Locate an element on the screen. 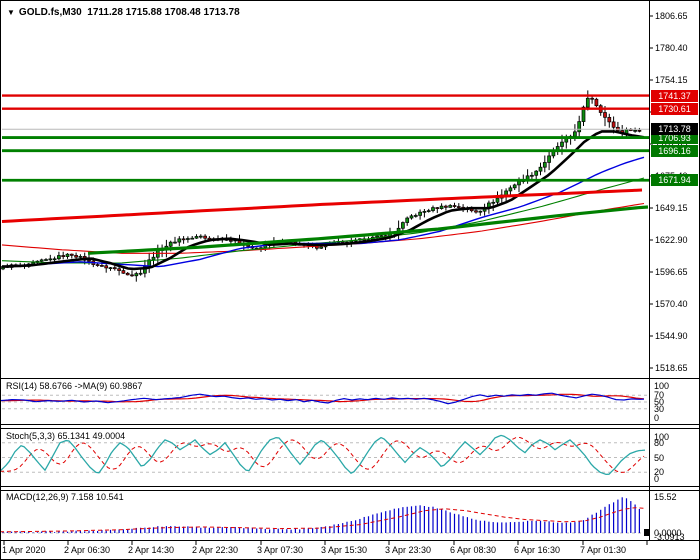 This screenshot has height=560, width=700. time-axis-label: 3 Apr 15:30 is located at coordinates (344, 550).